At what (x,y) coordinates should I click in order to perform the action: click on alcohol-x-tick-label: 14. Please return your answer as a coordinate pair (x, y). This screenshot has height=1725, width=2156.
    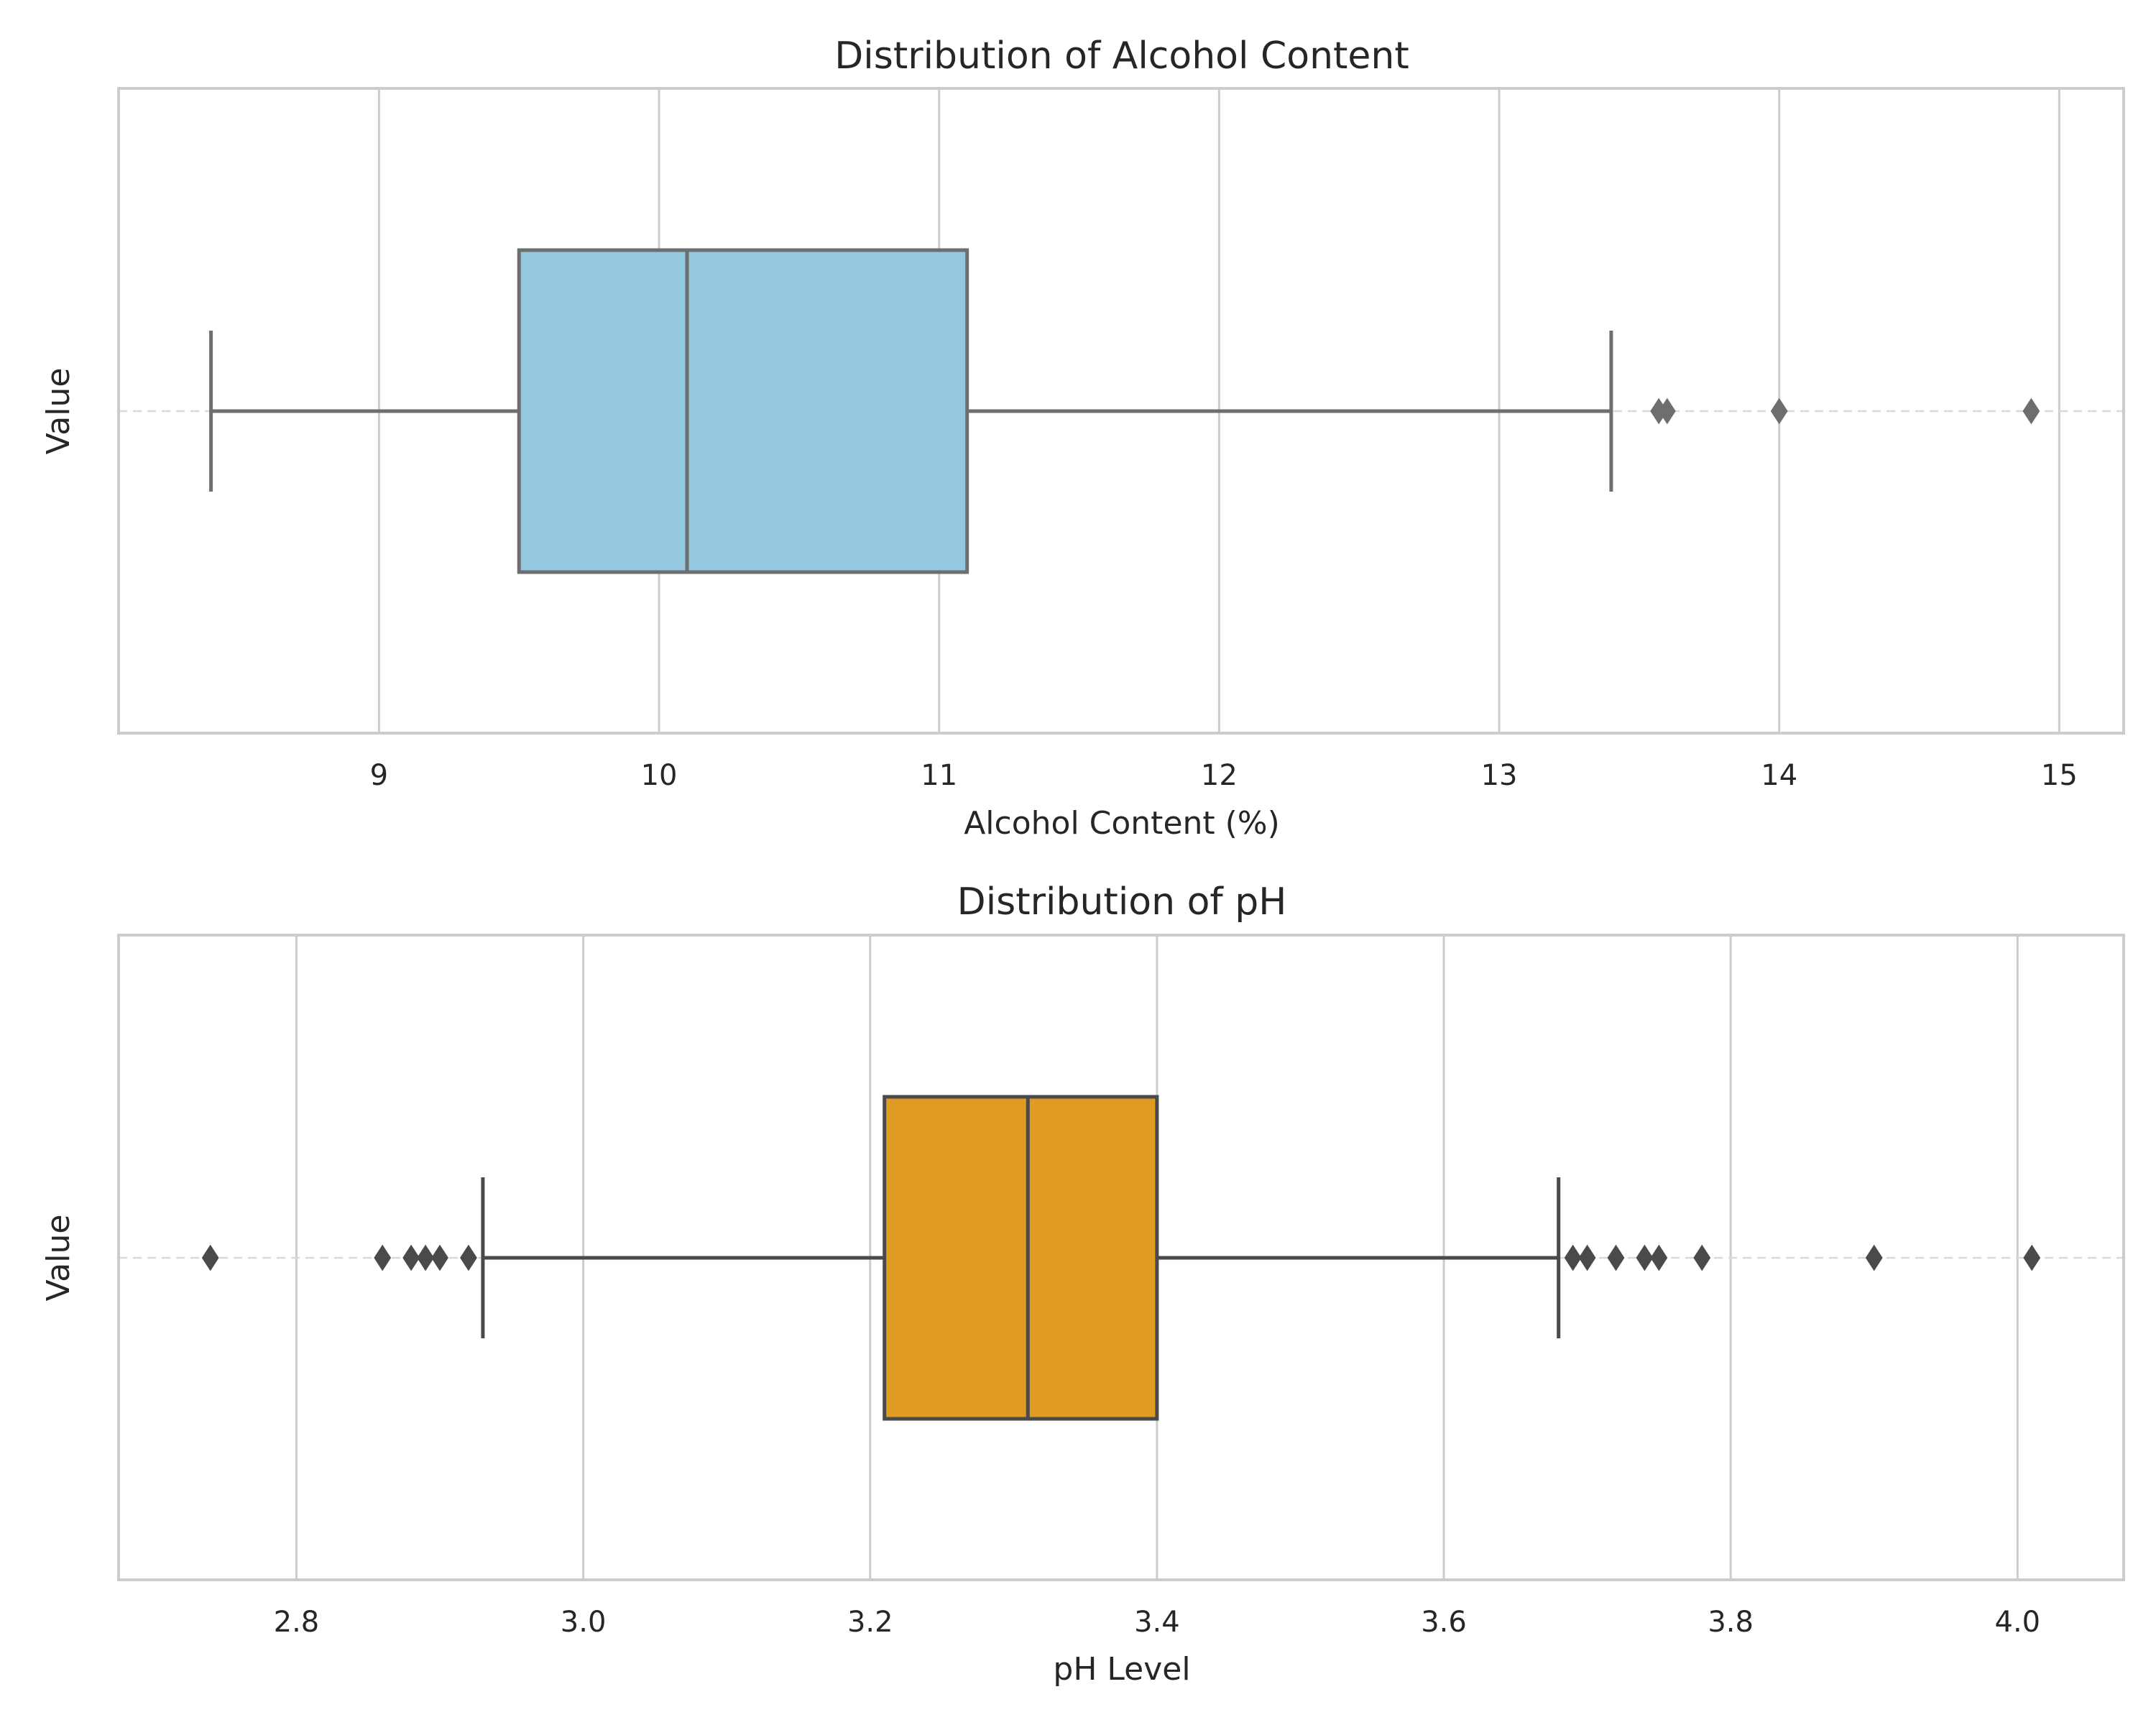
    Looking at the image, I should click on (1779, 775).